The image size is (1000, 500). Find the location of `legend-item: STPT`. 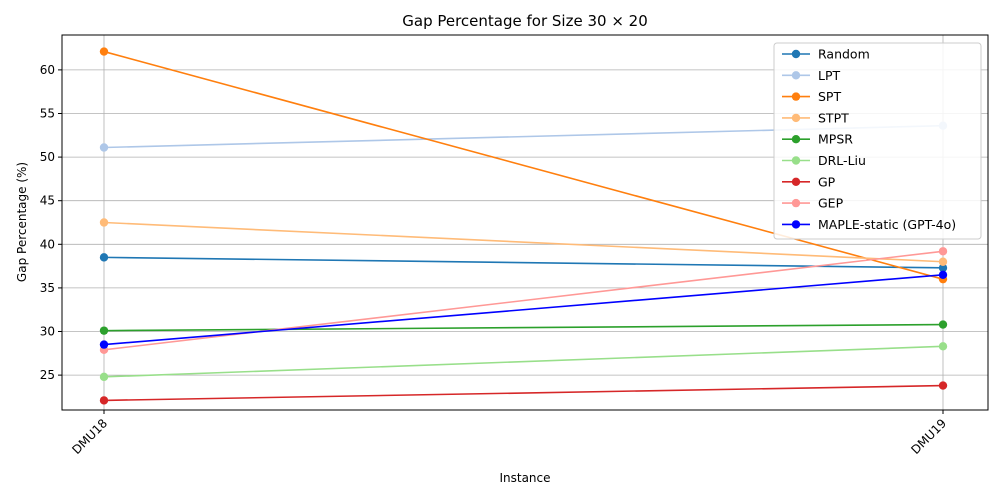

legend-item: STPT is located at coordinates (815, 117).